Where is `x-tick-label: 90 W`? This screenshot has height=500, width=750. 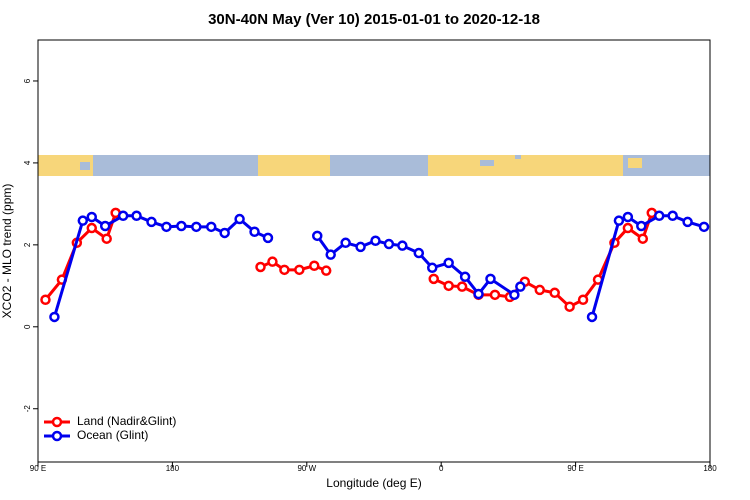 x-tick-label: 90 W is located at coordinates (306, 468).